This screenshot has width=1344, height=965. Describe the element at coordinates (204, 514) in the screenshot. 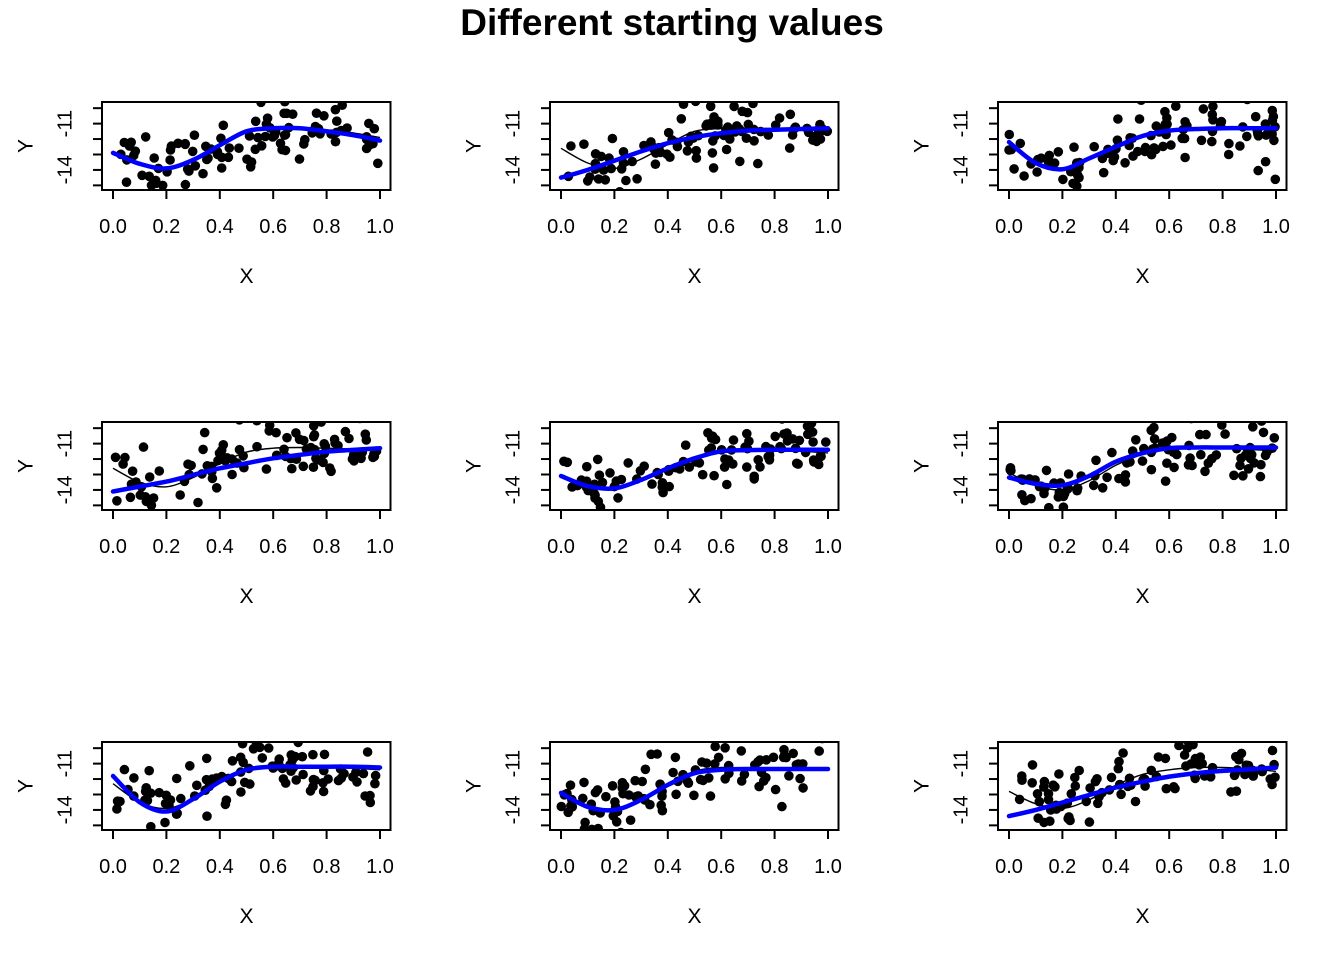

I see `panel-svg-row2-col1: 0.0 0.2 0.4 0.6 0.8 1.0 -14 -11 X Y` at that location.